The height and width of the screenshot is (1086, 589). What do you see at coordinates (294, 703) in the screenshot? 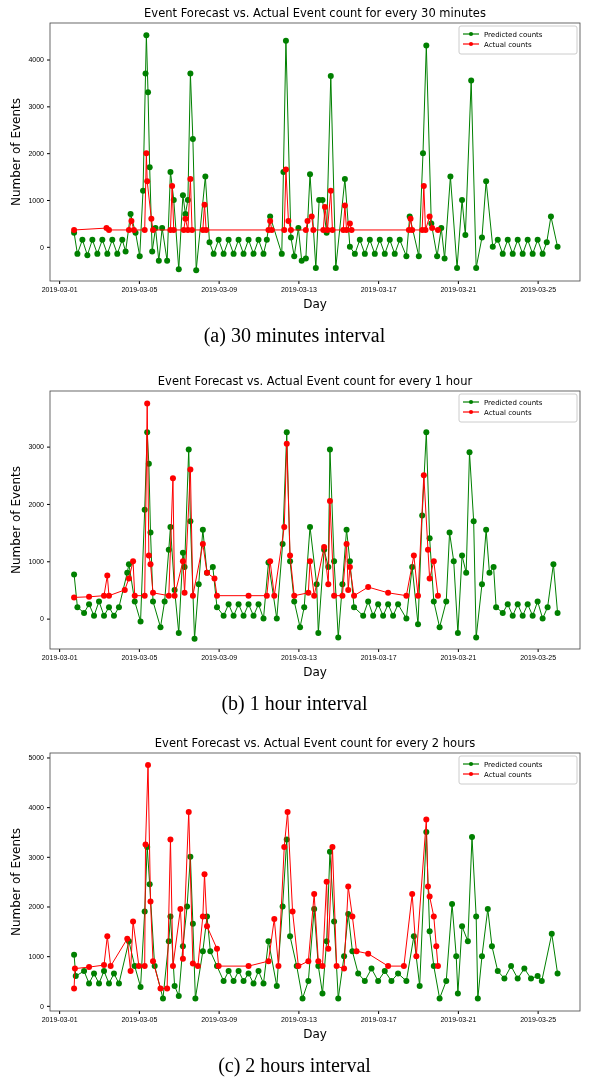
I see `text: (b) 1 hour interval` at bounding box center [294, 703].